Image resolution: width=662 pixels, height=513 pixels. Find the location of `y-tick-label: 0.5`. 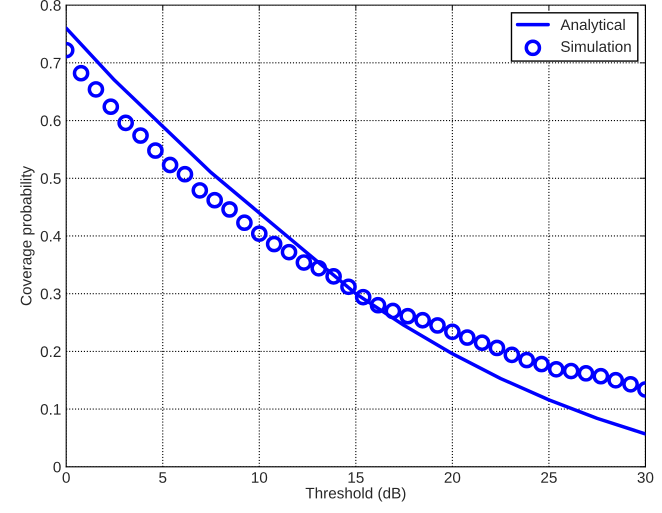

y-tick-label: 0.5 is located at coordinates (50, 178).